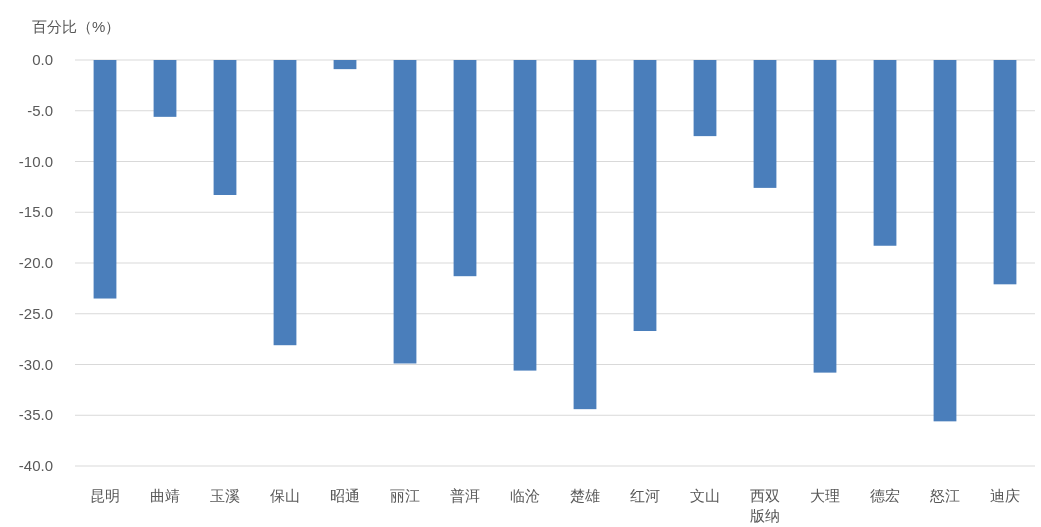 The width and height of the screenshot is (1041, 527). What do you see at coordinates (705, 495) in the screenshot?
I see `x-tick-label: 文山` at bounding box center [705, 495].